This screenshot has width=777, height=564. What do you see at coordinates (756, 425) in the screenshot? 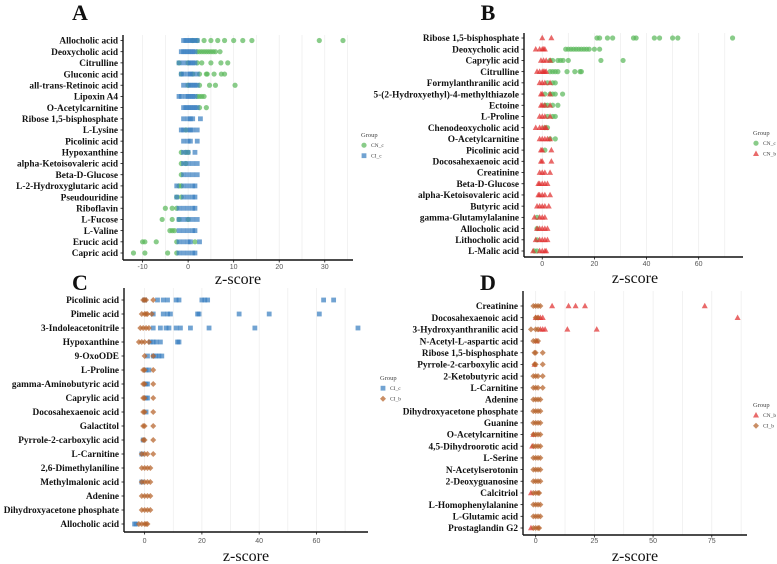
I see `legend-marker-ci-b` at bounding box center [756, 425].